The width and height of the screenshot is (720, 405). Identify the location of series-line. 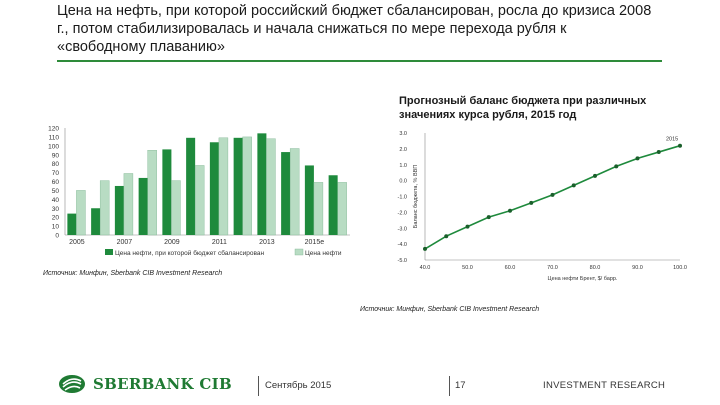
(552, 197).